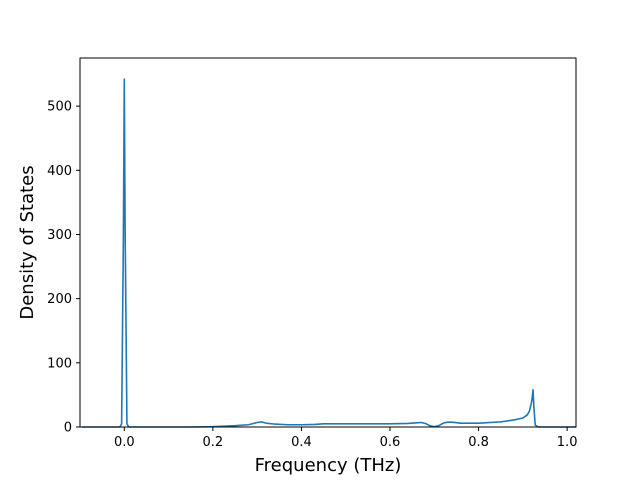  What do you see at coordinates (59, 299) in the screenshot?
I see `y-tick-label: 200` at bounding box center [59, 299].